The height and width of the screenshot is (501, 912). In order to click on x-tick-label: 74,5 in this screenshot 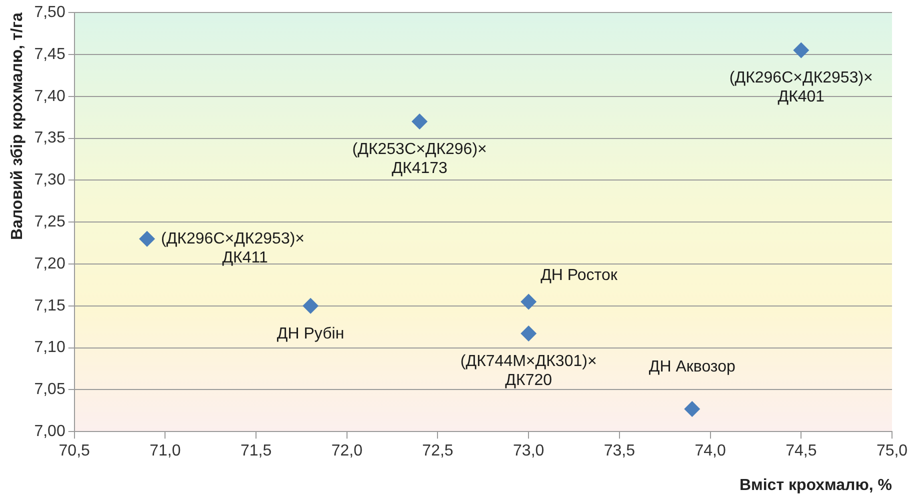, I will do `click(801, 451)`.